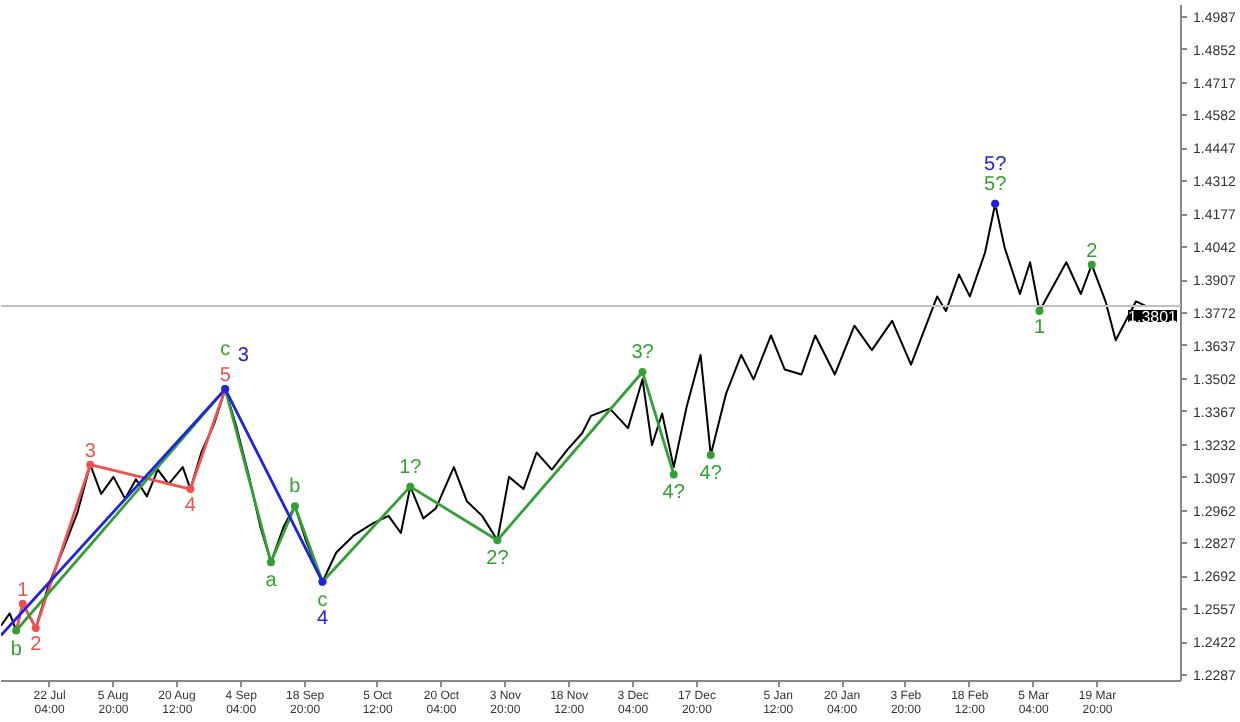  I want to click on ref-line-label: 1.3801, so click(1153, 316).